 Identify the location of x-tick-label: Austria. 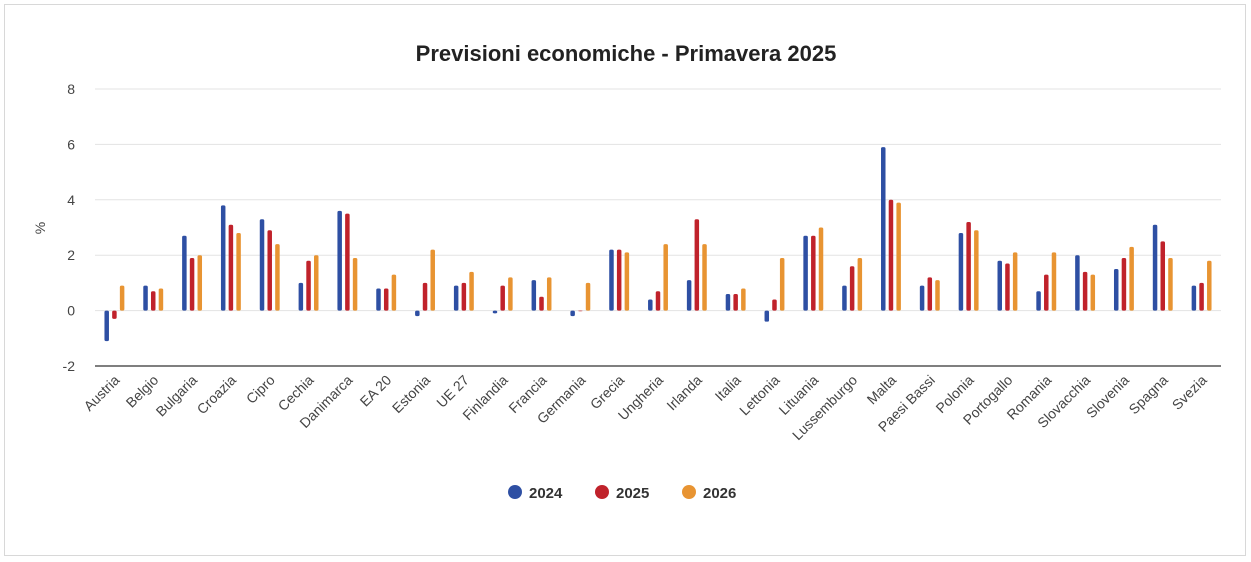
(101, 393).